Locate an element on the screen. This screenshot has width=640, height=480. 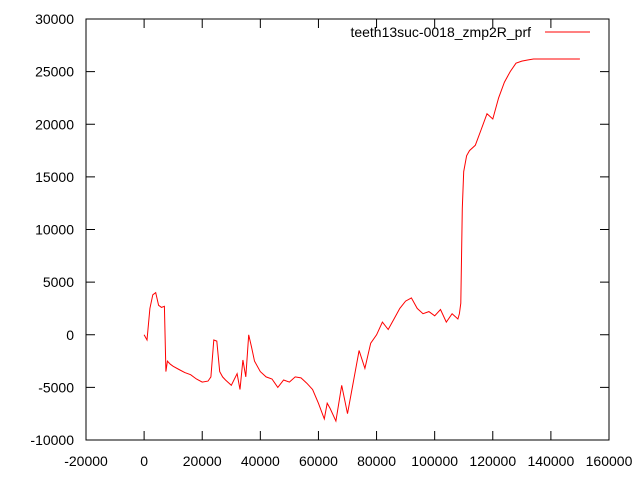
legend-label: teeth13suc-0018_zmp2R_prf is located at coordinates (440, 32).